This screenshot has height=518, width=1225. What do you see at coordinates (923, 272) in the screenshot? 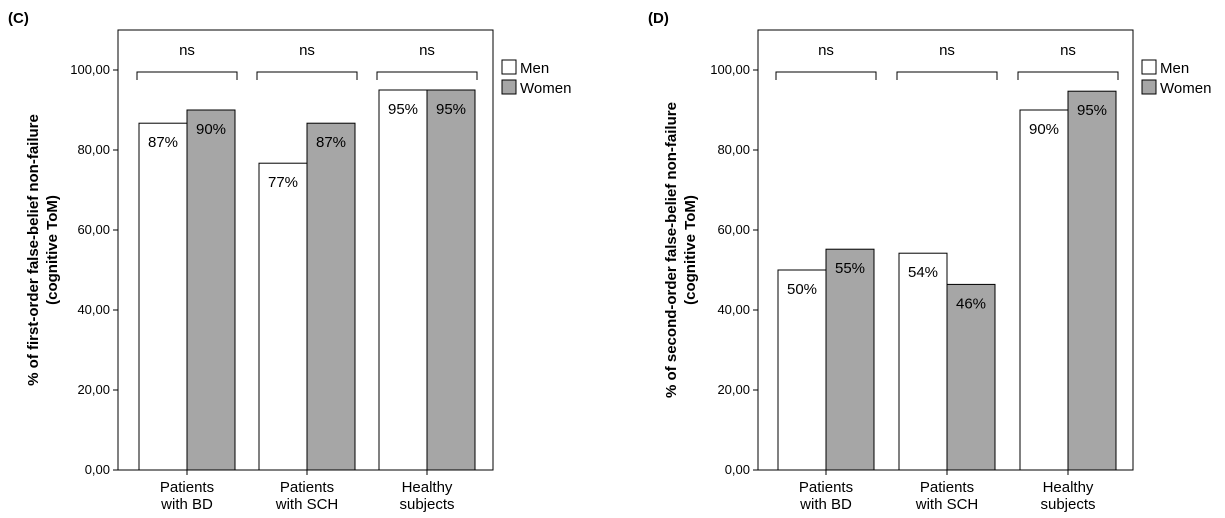
I see `bar-data-label: 54%` at bounding box center [923, 272].